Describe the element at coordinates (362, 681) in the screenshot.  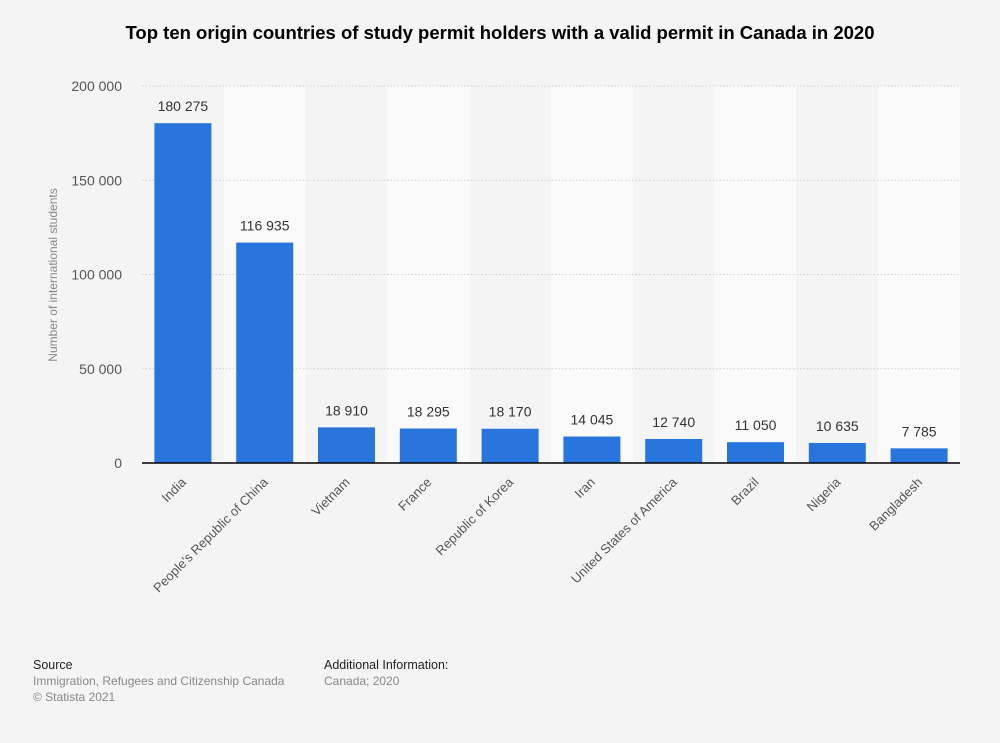
I see `additional-info-text: Canada; 2020` at that location.